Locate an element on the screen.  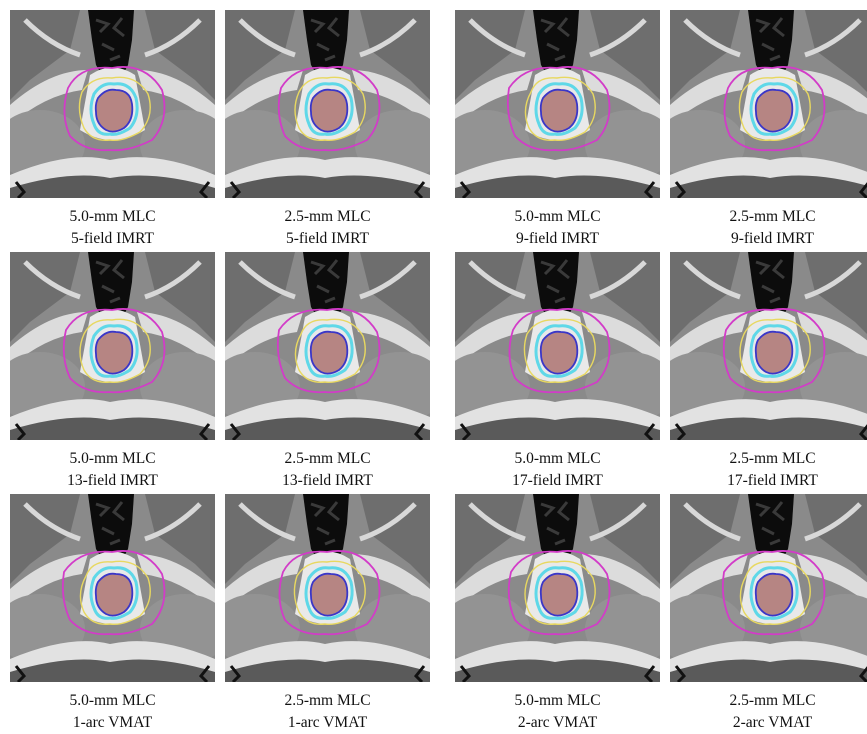
panel-caption: 5.0-mm MLC 17-field IMRT is located at coordinates (557, 470).